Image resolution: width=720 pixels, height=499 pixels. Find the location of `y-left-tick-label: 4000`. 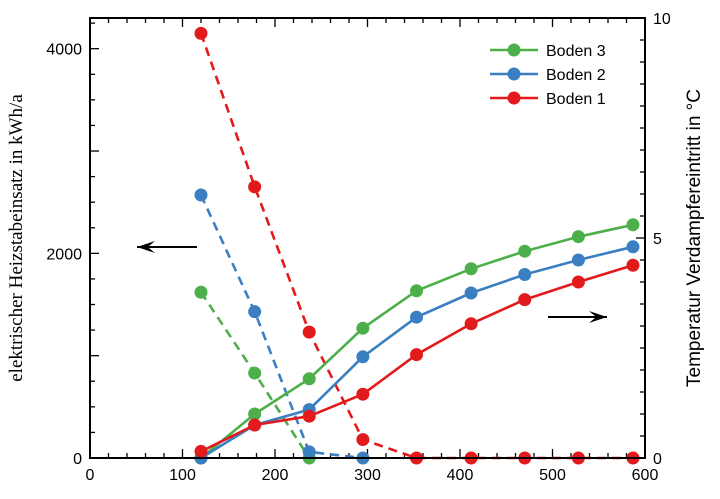

y-left-tick-label: 4000 is located at coordinates (64, 50).